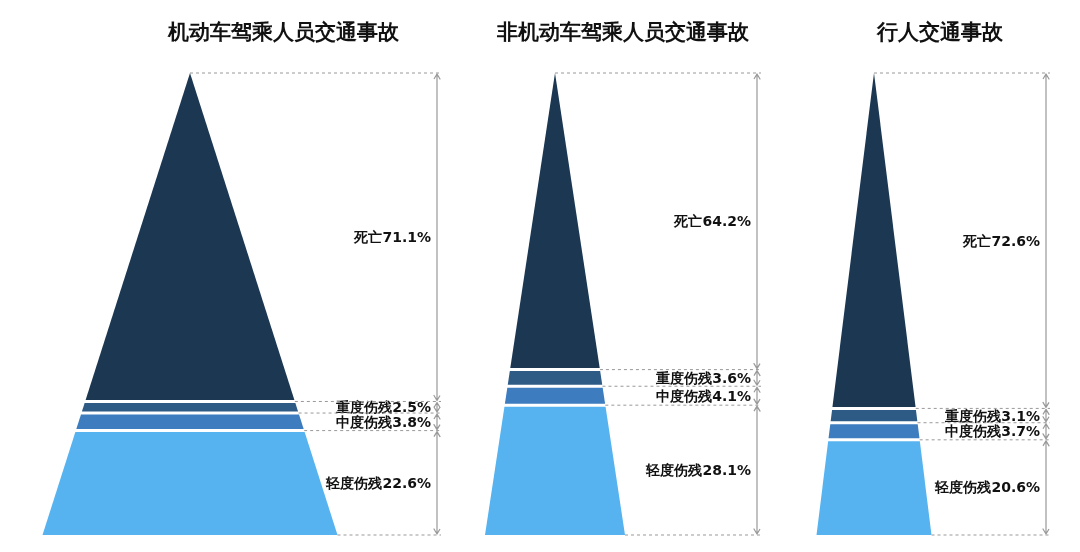 The height and width of the screenshot is (552, 1080). I want to click on data-label: 2.5%, so click(411, 407).